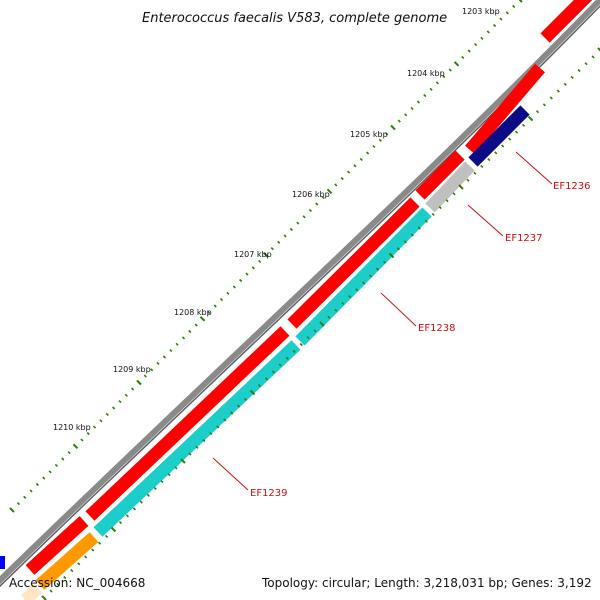  I want to click on gene-ef1238-bar, so click(363, 276).